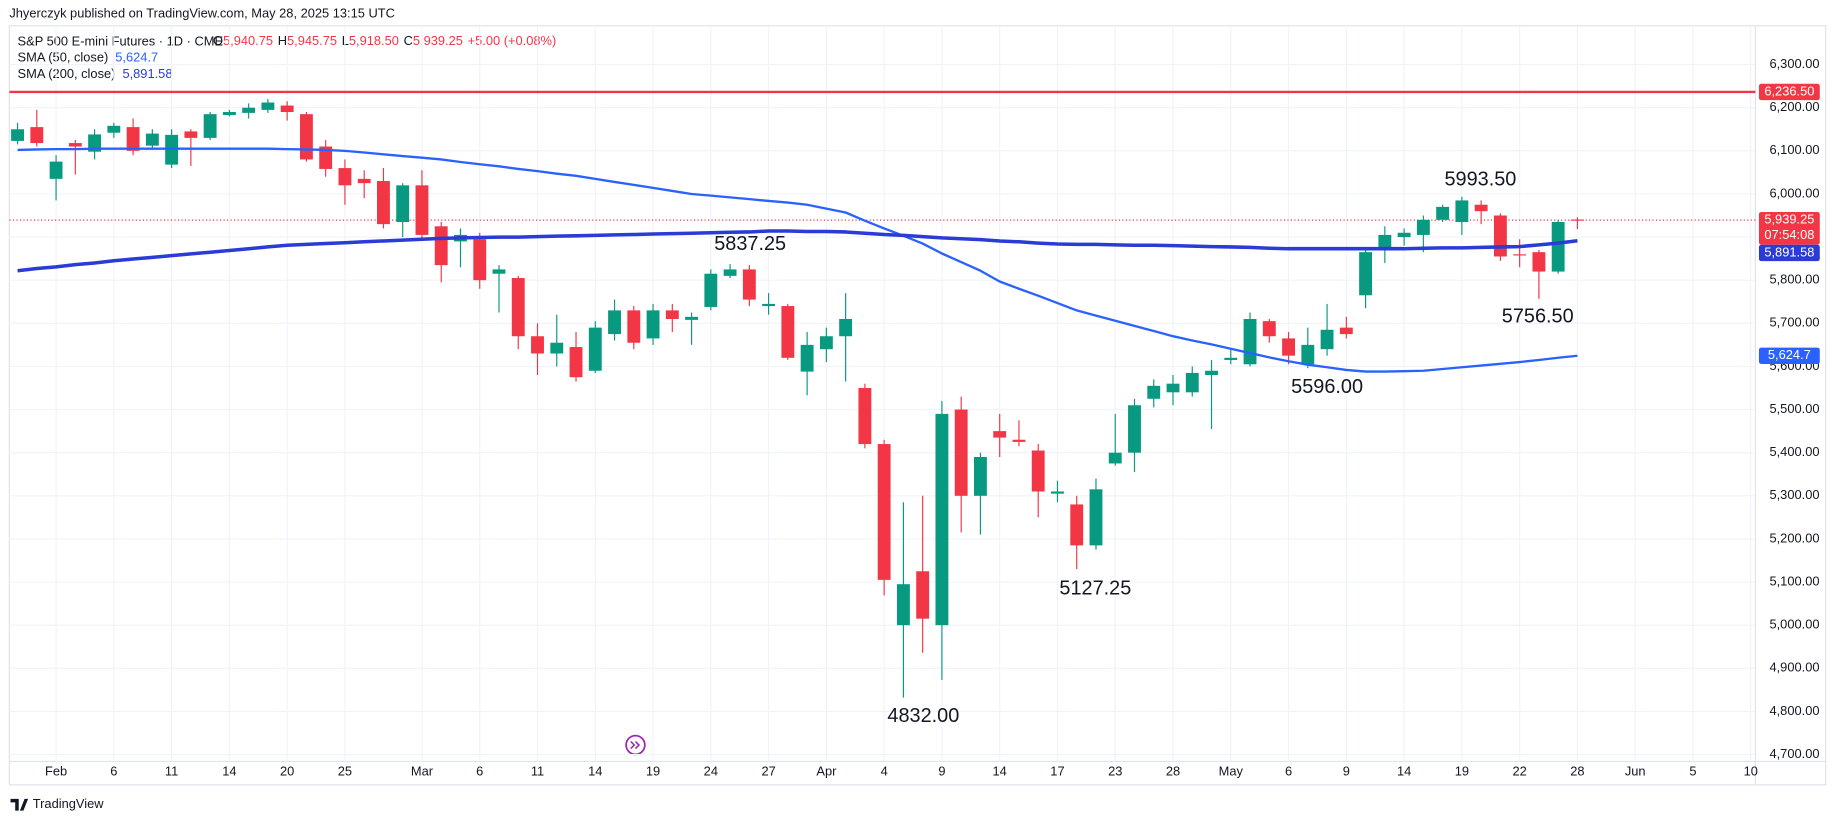  I want to click on y-tick-label: 5,800.00, so click(1794, 279).